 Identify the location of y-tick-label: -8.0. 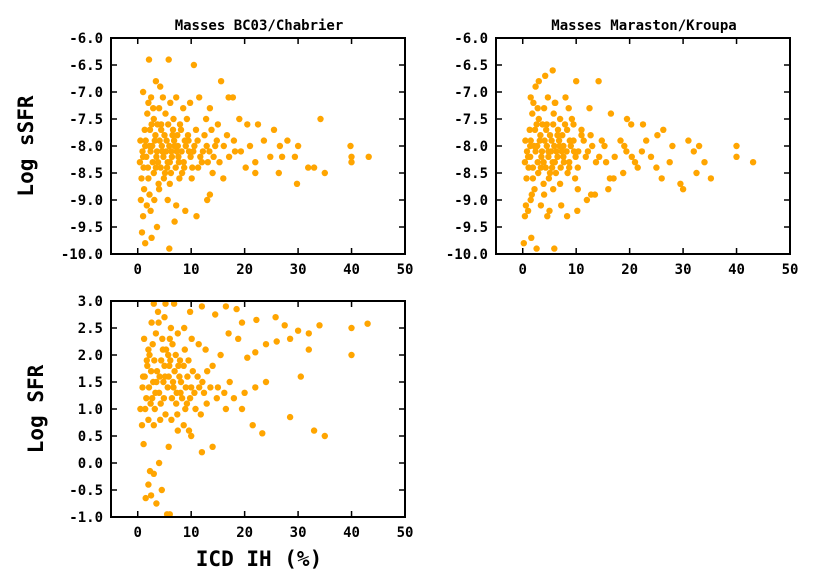
(471, 147).